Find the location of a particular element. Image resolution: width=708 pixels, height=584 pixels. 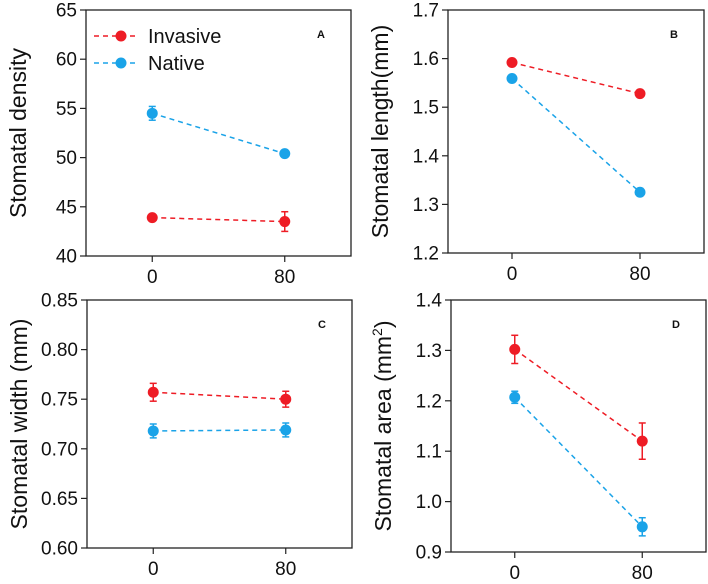

y-tick-label: 0.80 is located at coordinates (59, 350).